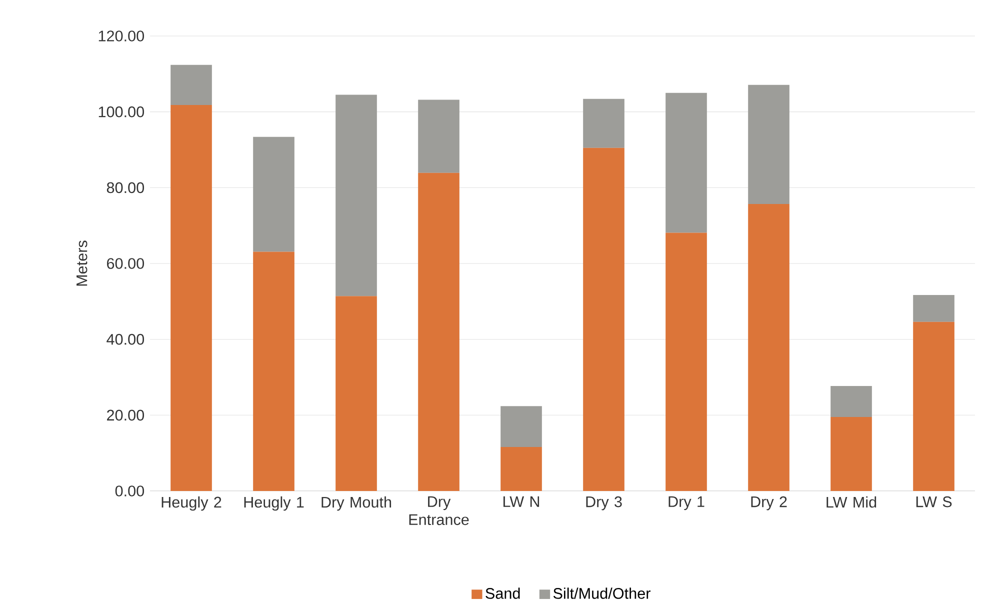 The width and height of the screenshot is (989, 606). I want to click on x-tick-label: Dry Mouth, so click(357, 503).